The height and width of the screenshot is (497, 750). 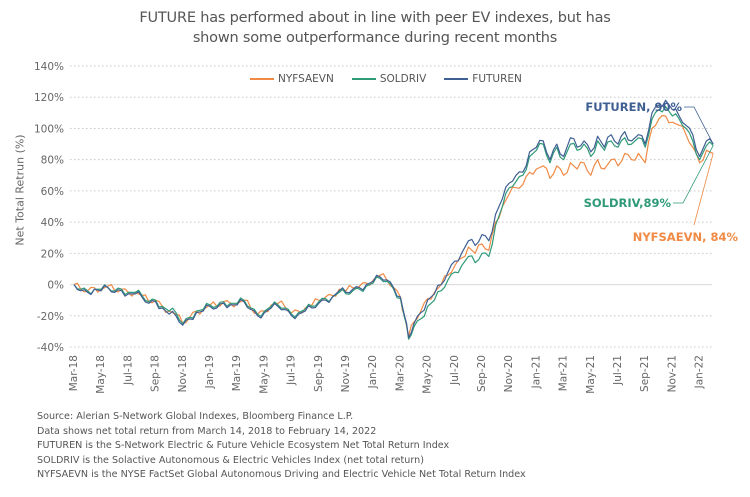 I want to click on legend-swatch-soldriv, so click(x=363, y=79).